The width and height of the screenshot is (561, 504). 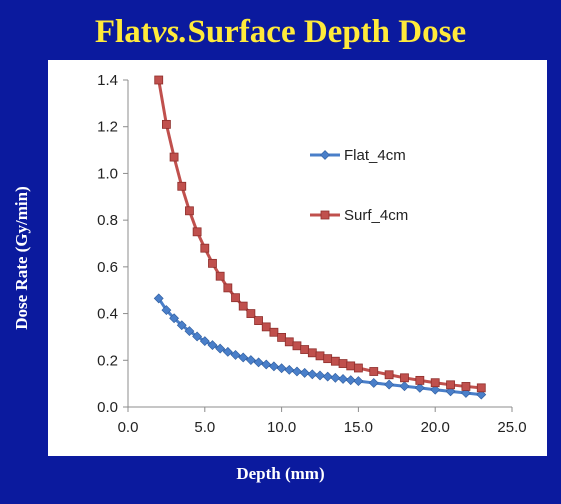 I want to click on y-tick-label: 0.8, so click(x=107, y=220).